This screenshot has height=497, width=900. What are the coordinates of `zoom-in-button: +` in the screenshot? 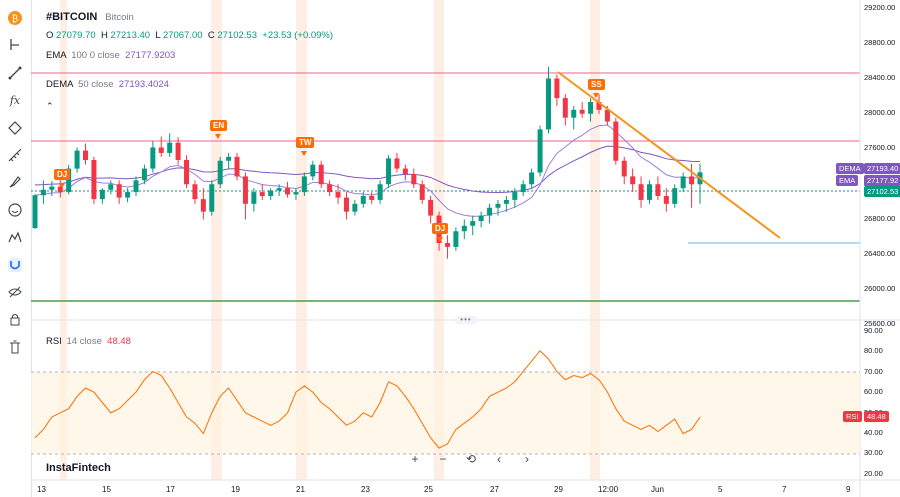 It's located at (415, 459).